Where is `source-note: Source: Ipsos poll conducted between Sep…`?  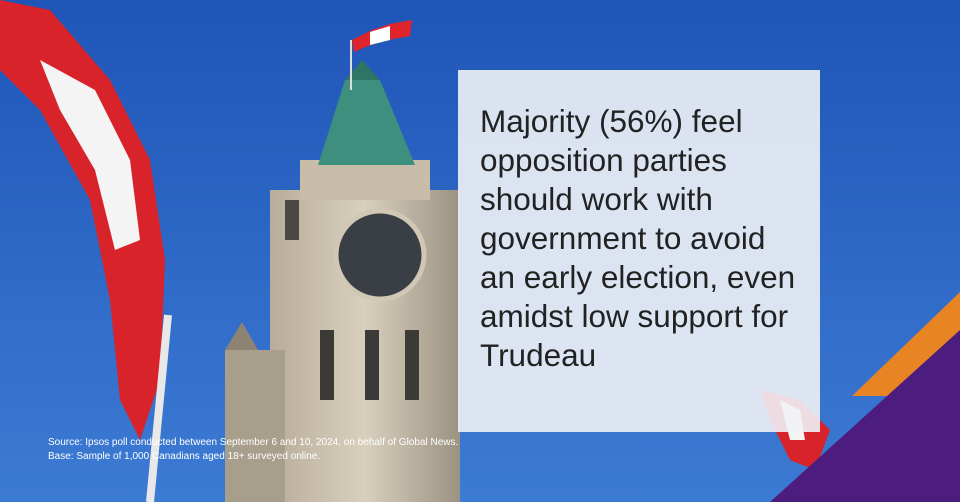 source-note: Source: Ipsos poll conducted between Sep… is located at coordinates (253, 450).